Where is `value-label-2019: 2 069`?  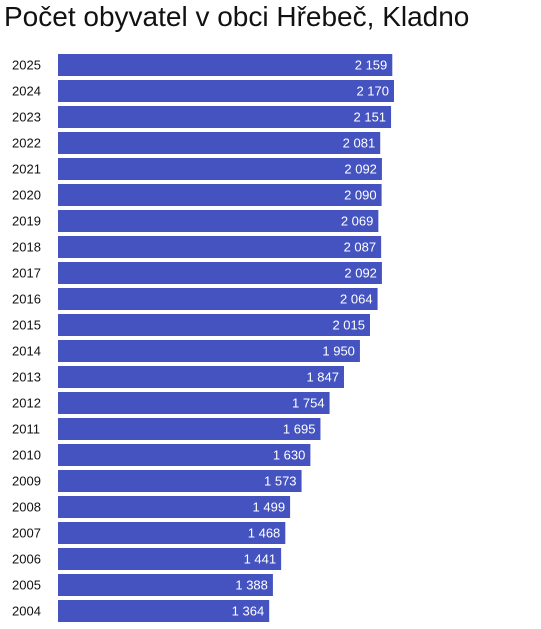 value-label-2019: 2 069 is located at coordinates (357, 221).